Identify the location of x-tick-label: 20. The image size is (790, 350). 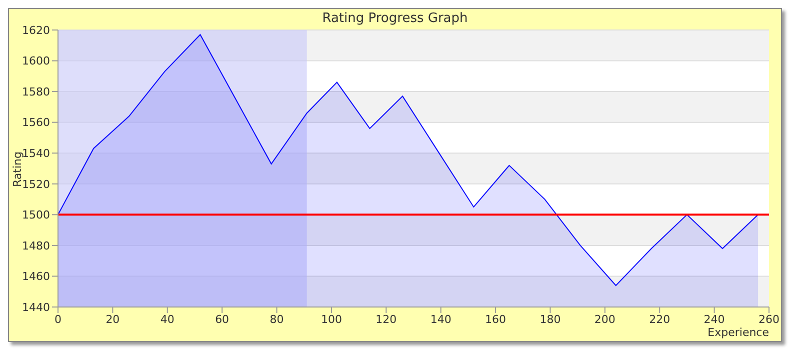
(113, 319).